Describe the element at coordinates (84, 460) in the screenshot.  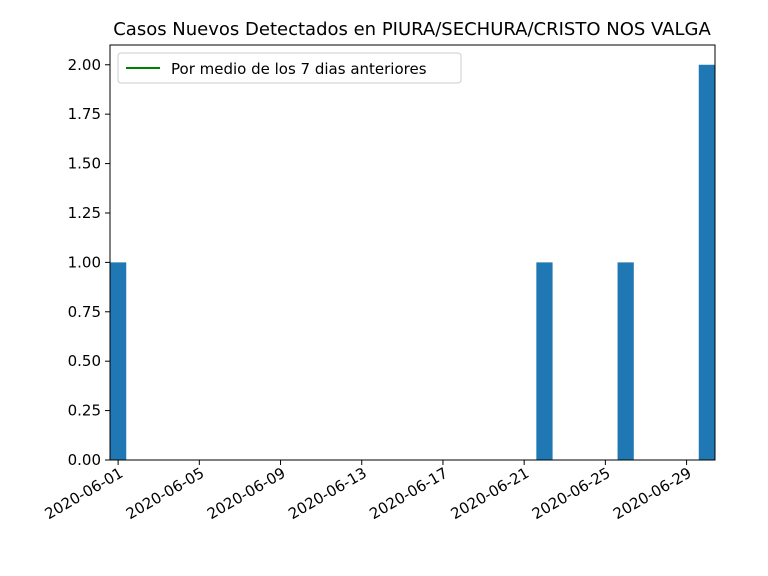
I see `y-tick-label: 0.00` at that location.